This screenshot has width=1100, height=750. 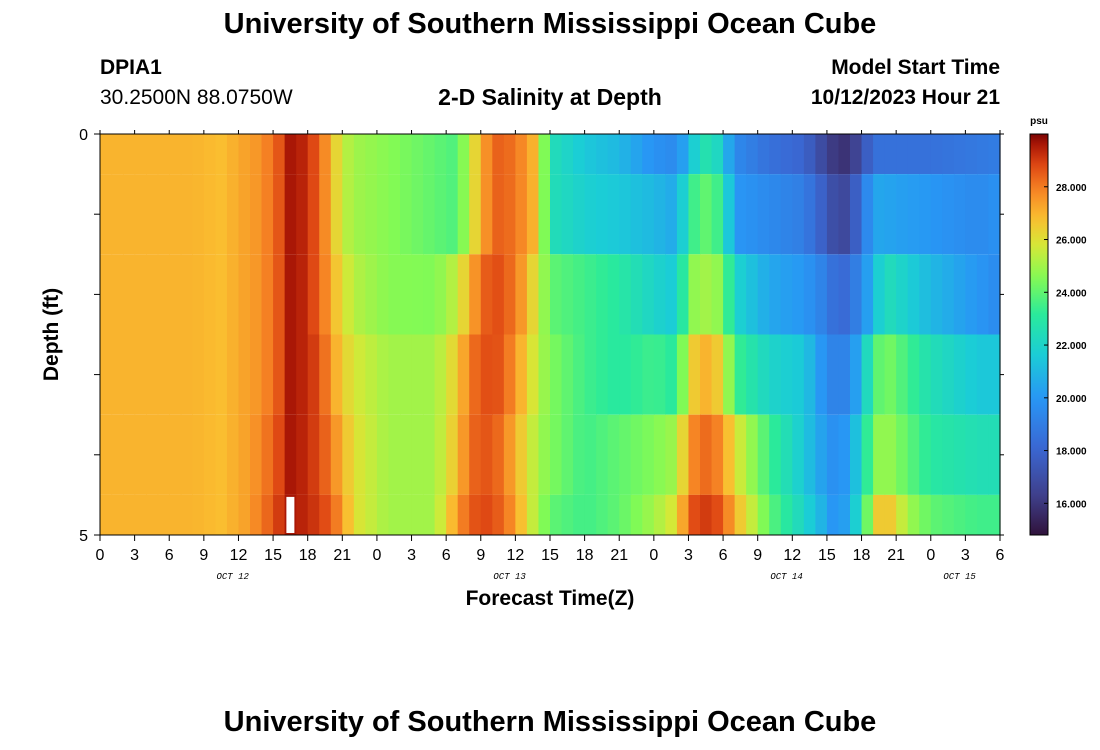 What do you see at coordinates (196, 97) in the screenshot?
I see `station-coordinates: 30.2500N 88.0750W` at bounding box center [196, 97].